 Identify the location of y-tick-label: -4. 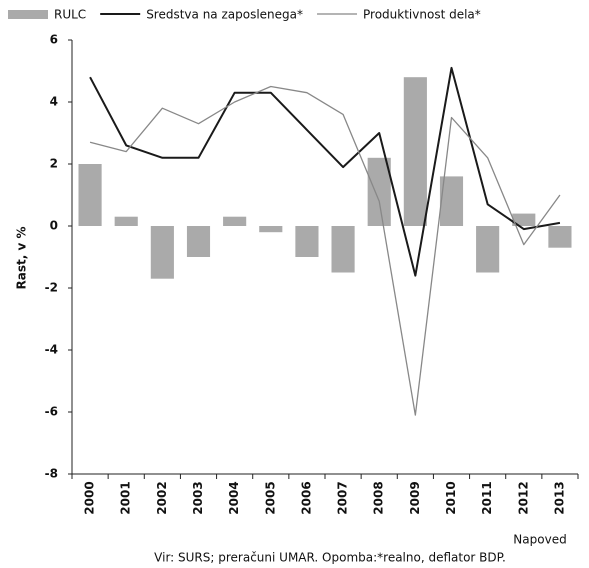
(51, 350).